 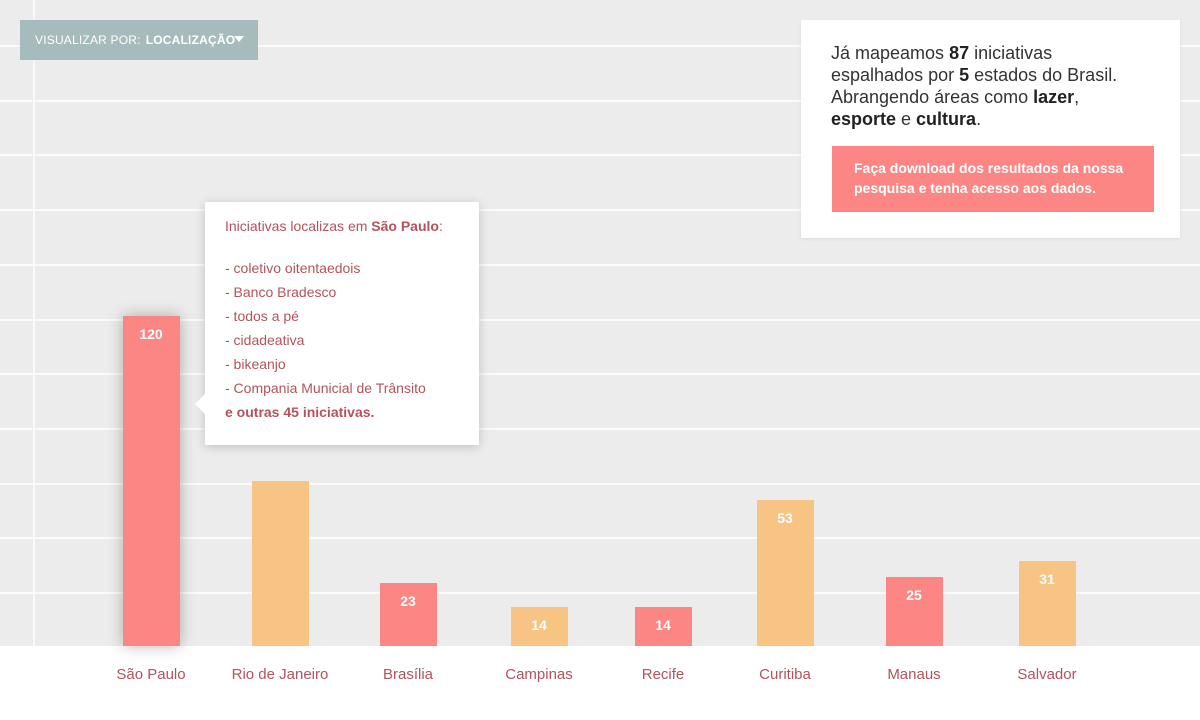 I want to click on tooltip-list-item: - bikeanjo, so click(x=255, y=364).